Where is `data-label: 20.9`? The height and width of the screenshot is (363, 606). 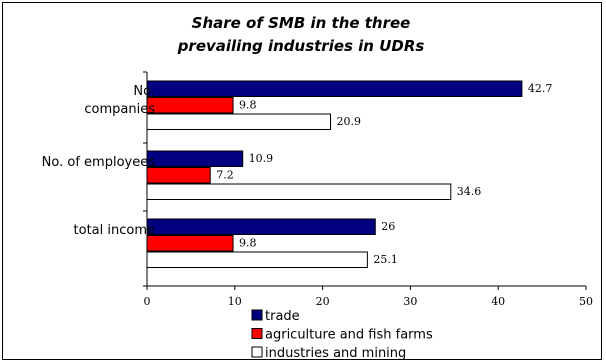
data-label: 20.9 is located at coordinates (349, 121).